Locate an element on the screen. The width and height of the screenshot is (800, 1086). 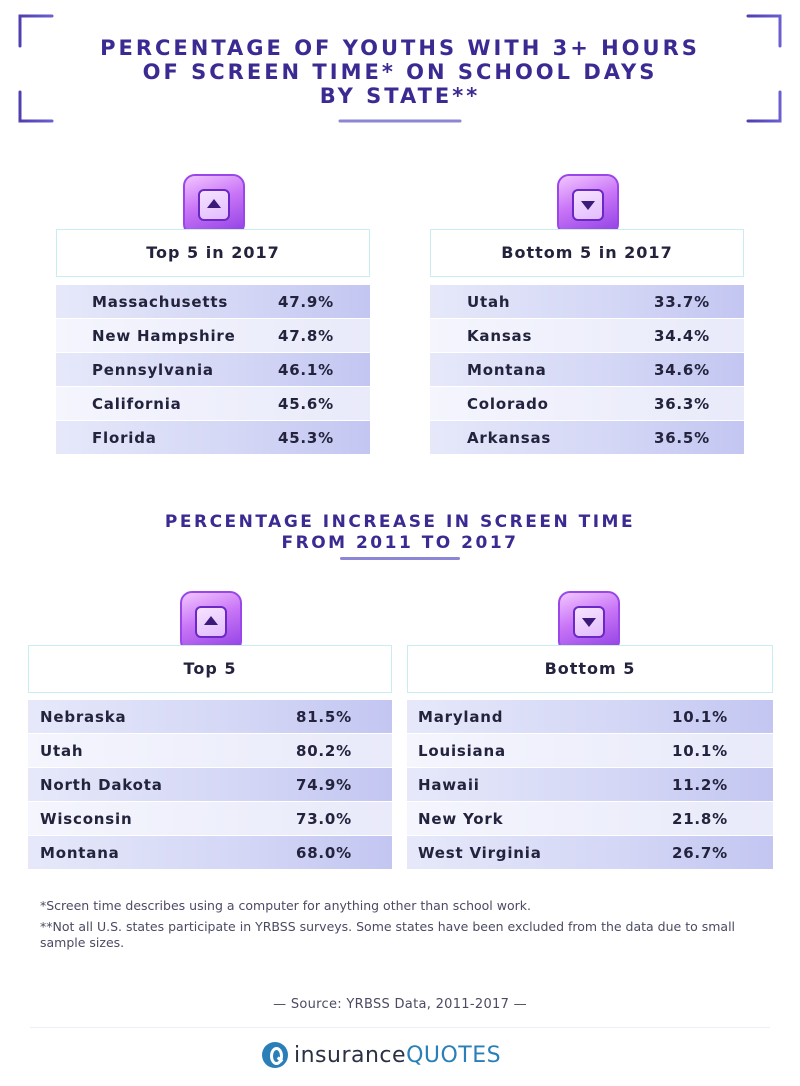
main-title-line-1: PERCENTAGE OF YOUTHS WITH 3+ HOURS is located at coordinates (400, 48).